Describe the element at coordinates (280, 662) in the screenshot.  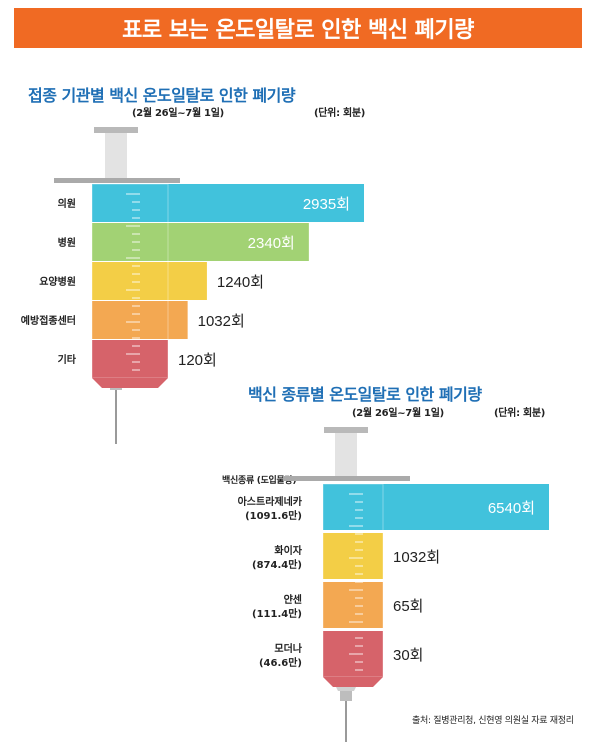
I see `chart2-category-note-3: (46.6만)` at that location.